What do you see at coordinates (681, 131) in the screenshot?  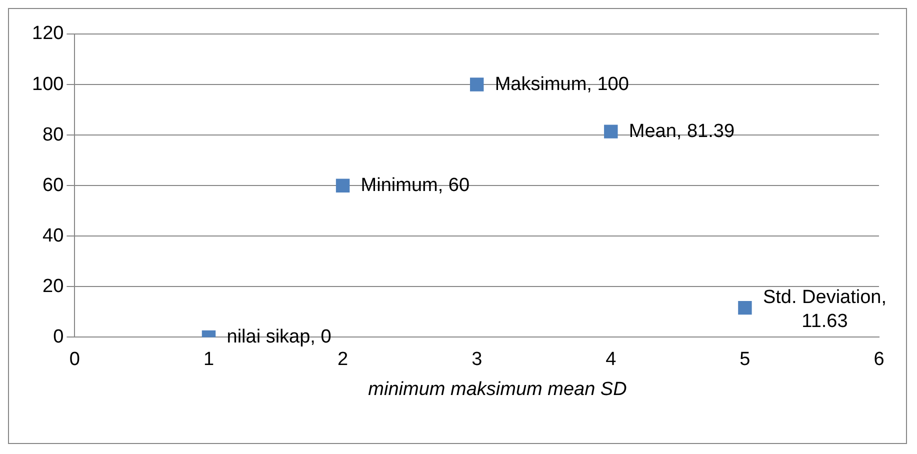 I see `data-label: Mean, 81.39` at bounding box center [681, 131].